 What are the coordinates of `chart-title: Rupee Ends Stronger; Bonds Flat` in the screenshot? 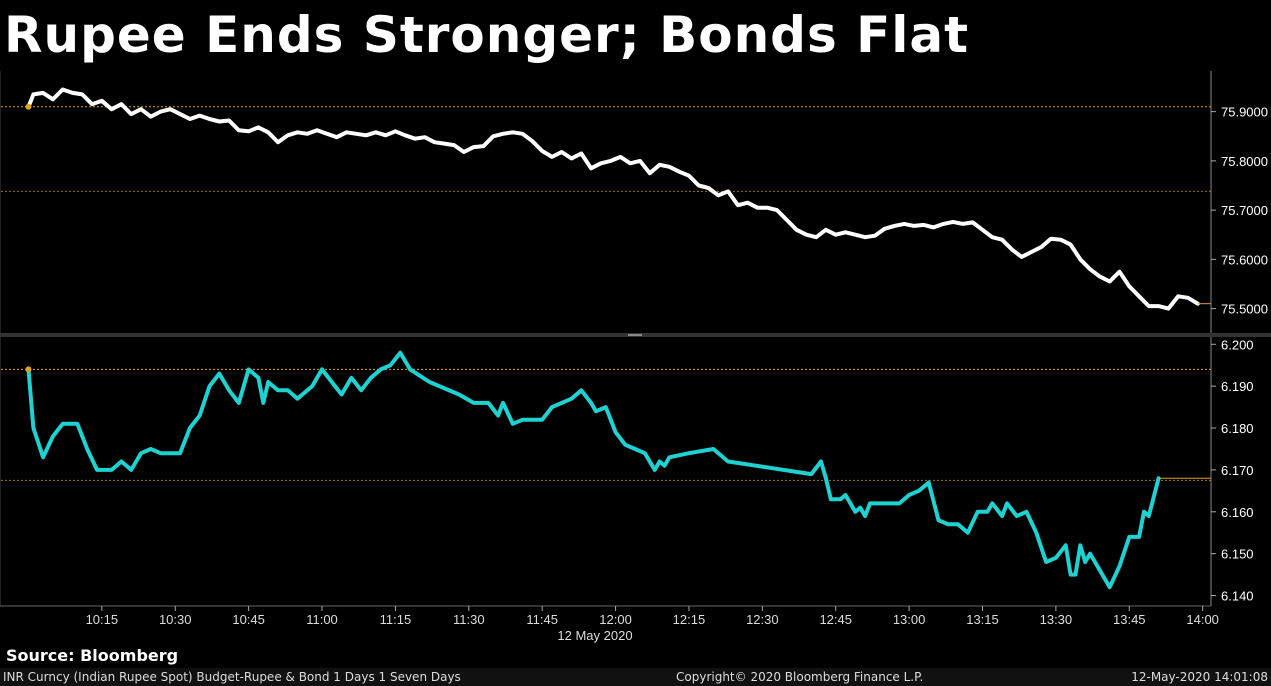 It's located at (487, 35).